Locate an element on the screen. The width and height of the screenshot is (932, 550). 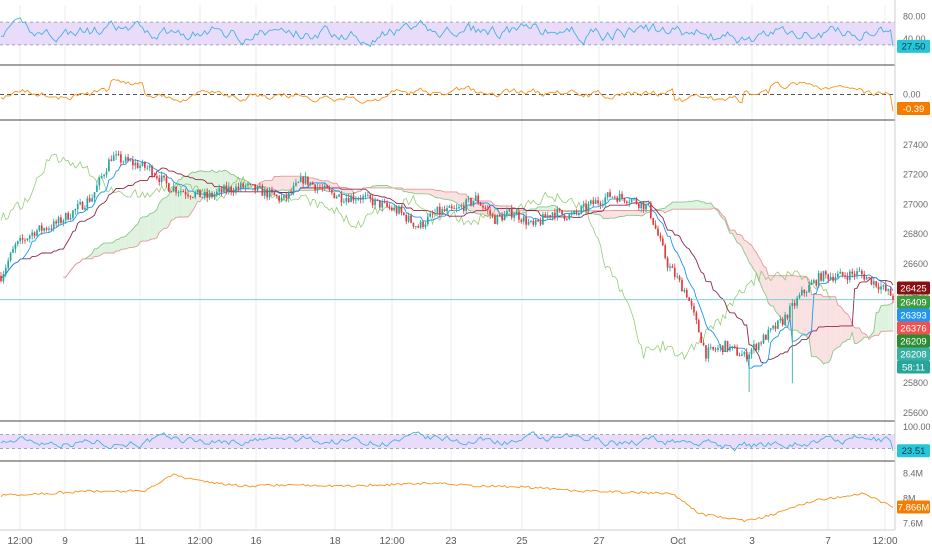
rsi-top-pane is located at coordinates (447, 32).